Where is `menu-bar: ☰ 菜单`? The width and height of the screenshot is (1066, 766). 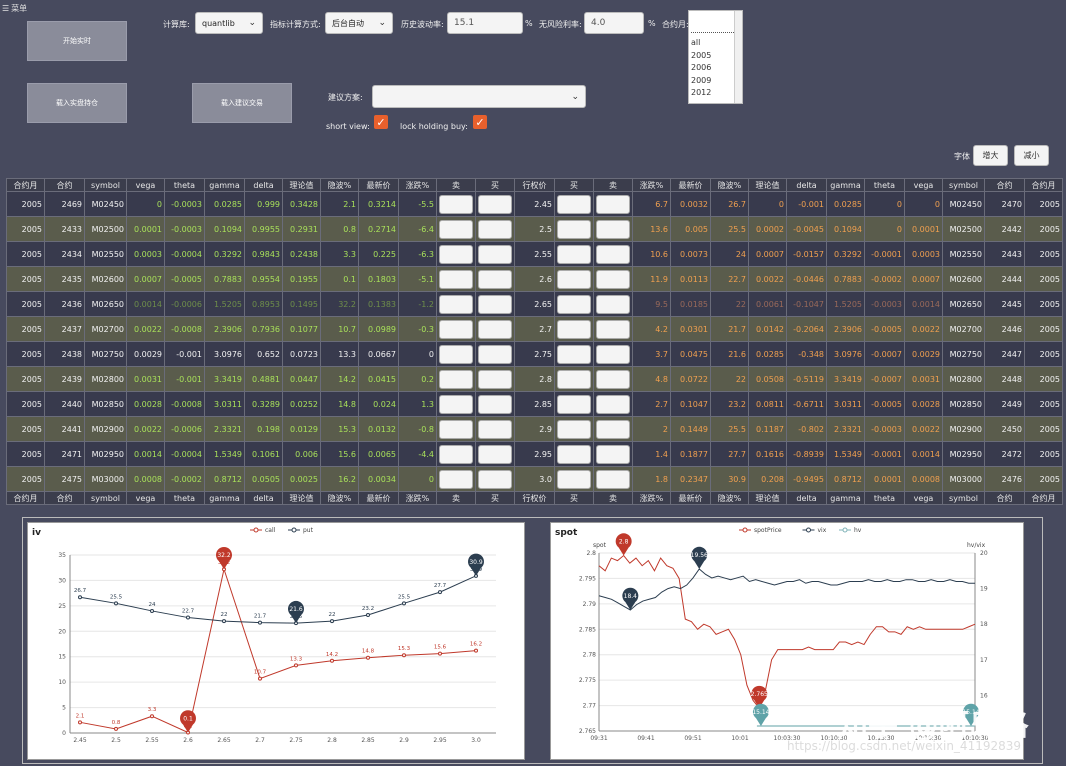 menu-bar: ☰ 菜单 is located at coordinates (14, 8).